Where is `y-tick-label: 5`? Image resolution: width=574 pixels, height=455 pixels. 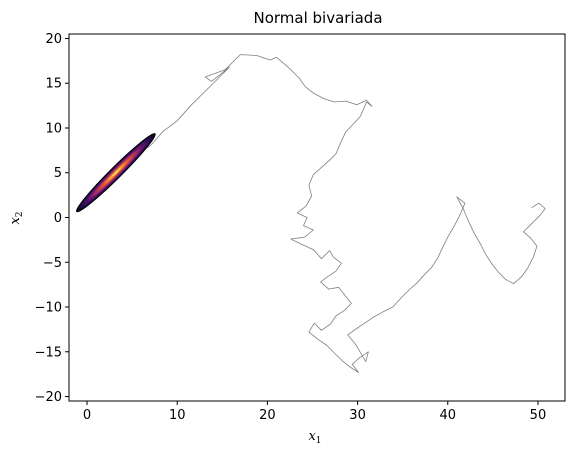 y-tick-label: 5 is located at coordinates (58, 173).